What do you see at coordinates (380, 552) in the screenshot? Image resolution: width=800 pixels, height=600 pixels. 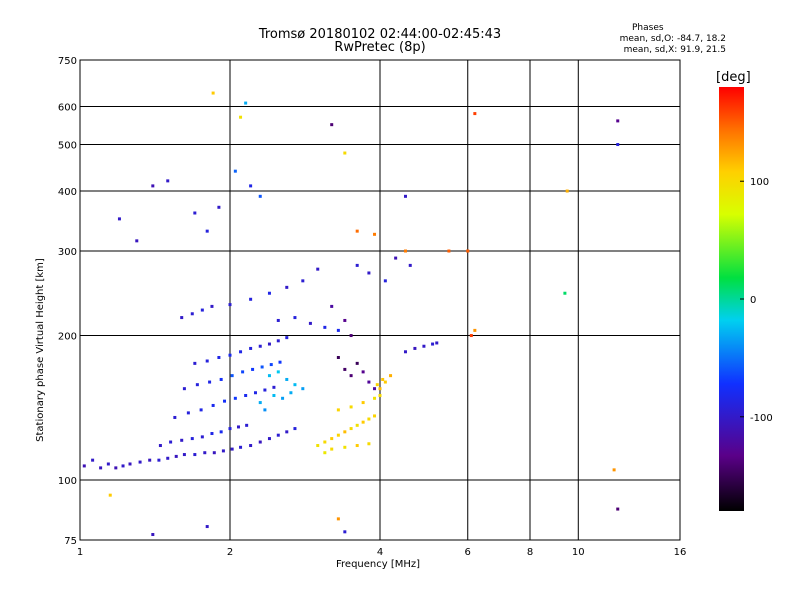 I see `x-tick-label: 4` at bounding box center [380, 552].